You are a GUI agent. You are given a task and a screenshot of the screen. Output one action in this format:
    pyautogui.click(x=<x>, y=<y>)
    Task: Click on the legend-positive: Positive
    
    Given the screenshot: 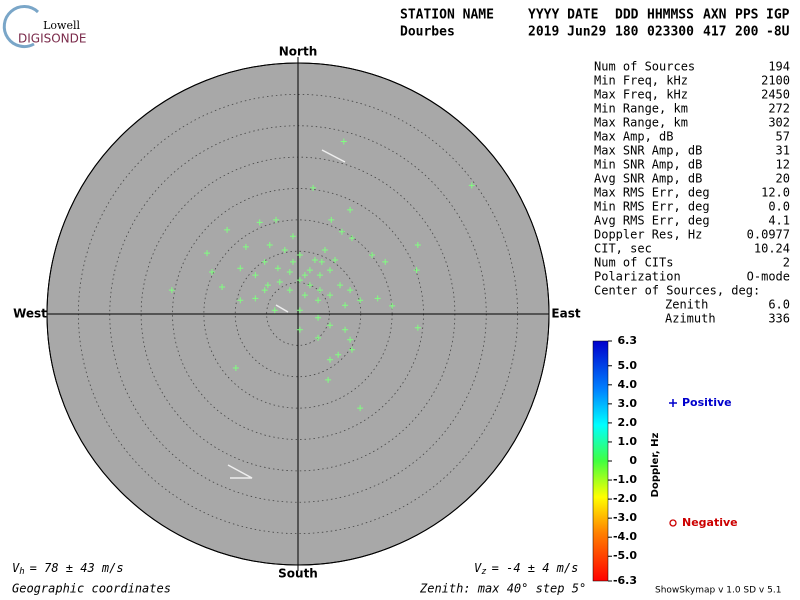 What is the action you would take?
    pyautogui.click(x=707, y=402)
    